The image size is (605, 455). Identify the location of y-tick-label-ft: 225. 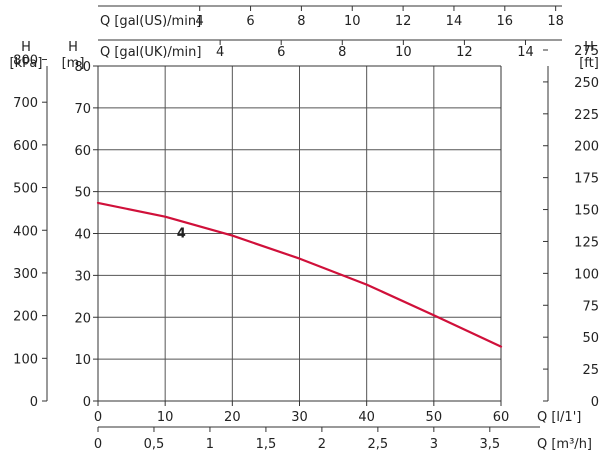
(586, 115).